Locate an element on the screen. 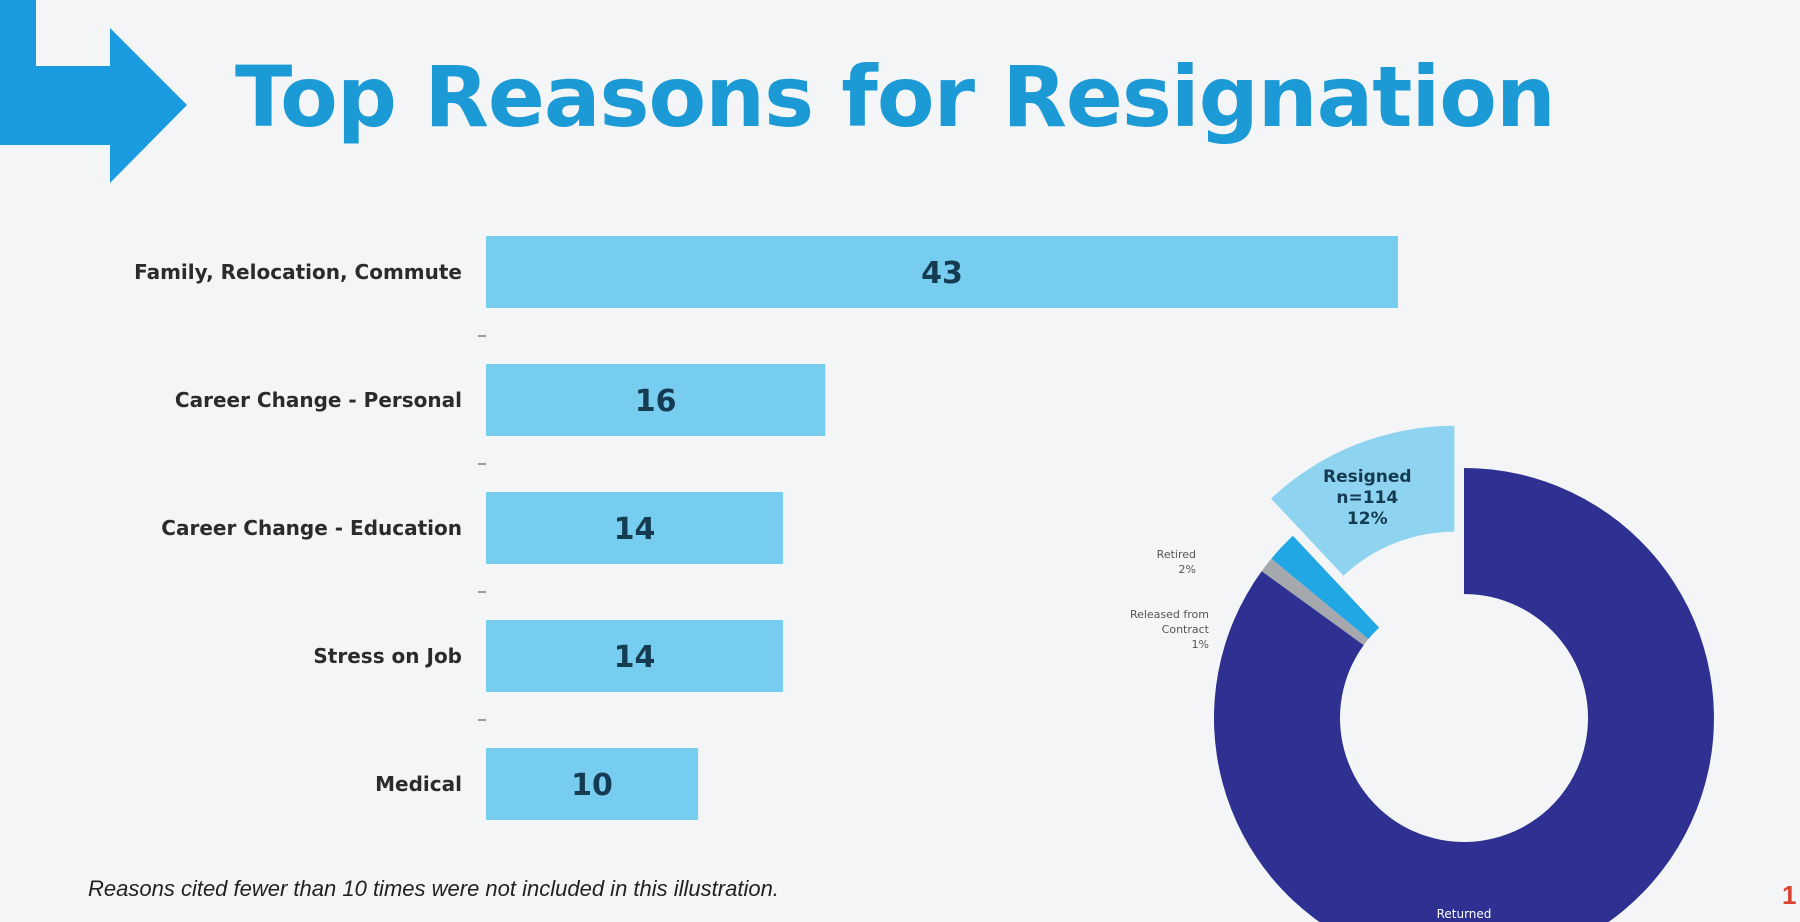 Image resolution: width=1800 pixels, height=922 pixels. slice-label: Contract is located at coordinates (1186, 629).